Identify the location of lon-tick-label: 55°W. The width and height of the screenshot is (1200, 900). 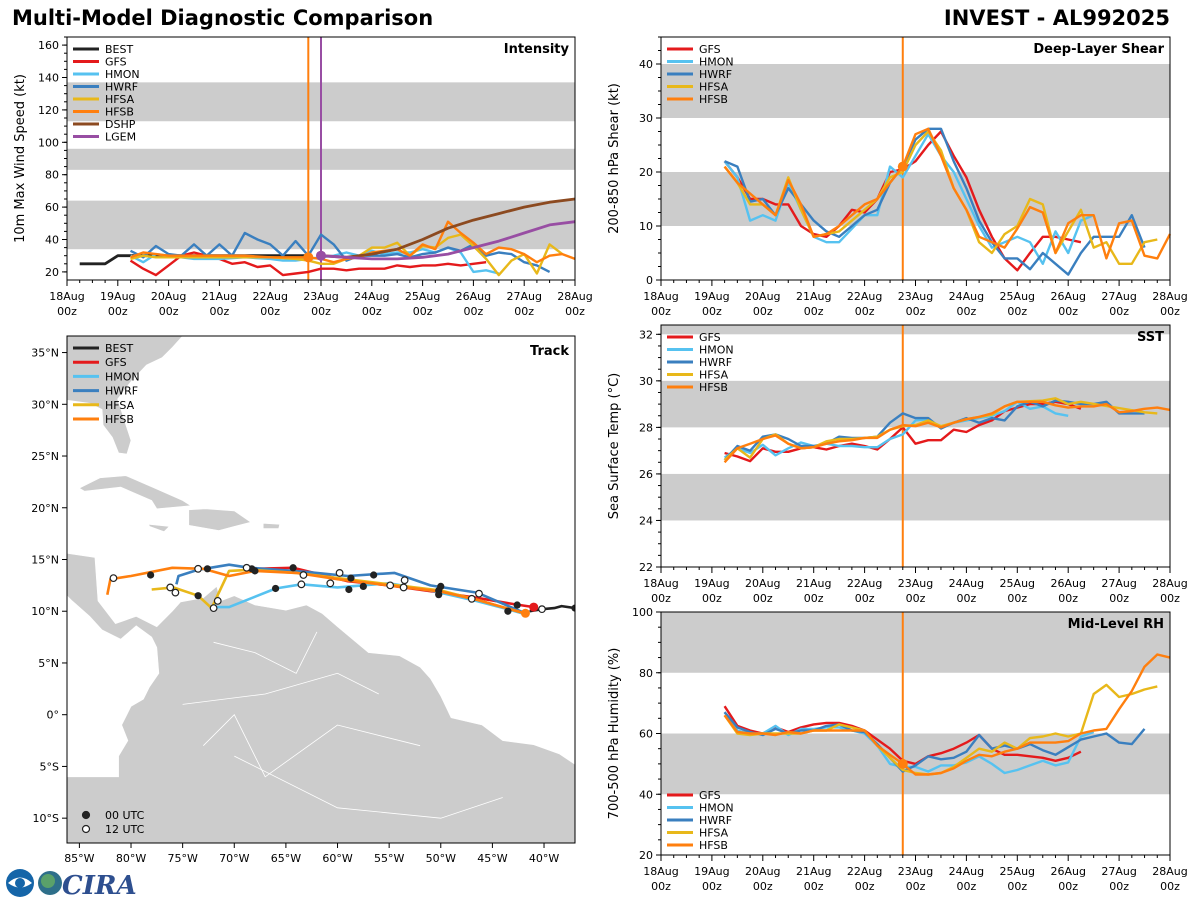
(389, 858).